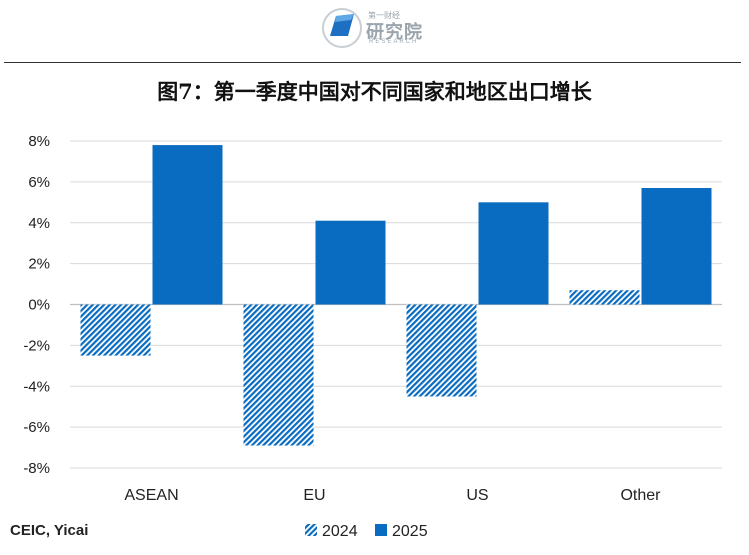  Describe the element at coordinates (640, 495) in the screenshot. I see `x-tick-label: Other` at that location.